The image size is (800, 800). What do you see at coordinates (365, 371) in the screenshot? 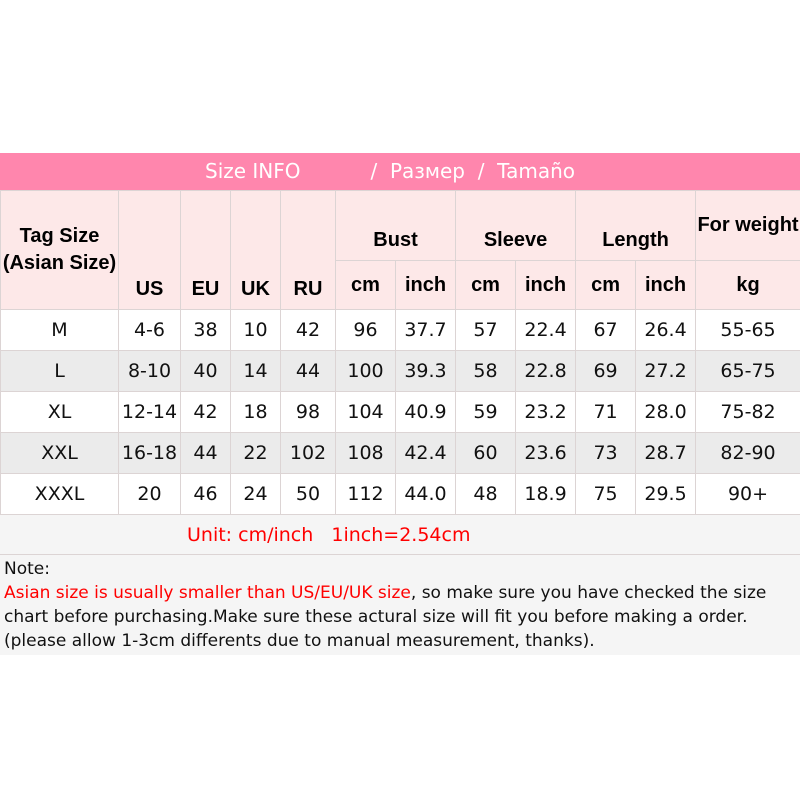
I see `table-cell: 100` at bounding box center [365, 371].